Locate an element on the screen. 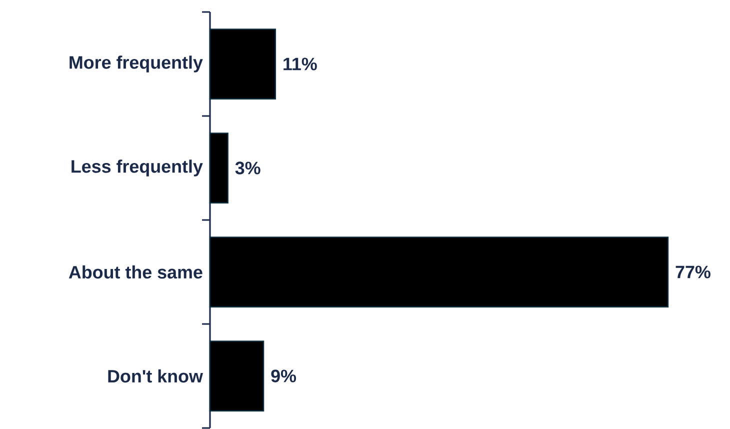 Image resolution: width=730 pixels, height=429 pixels. data-label: 3% is located at coordinates (247, 168).